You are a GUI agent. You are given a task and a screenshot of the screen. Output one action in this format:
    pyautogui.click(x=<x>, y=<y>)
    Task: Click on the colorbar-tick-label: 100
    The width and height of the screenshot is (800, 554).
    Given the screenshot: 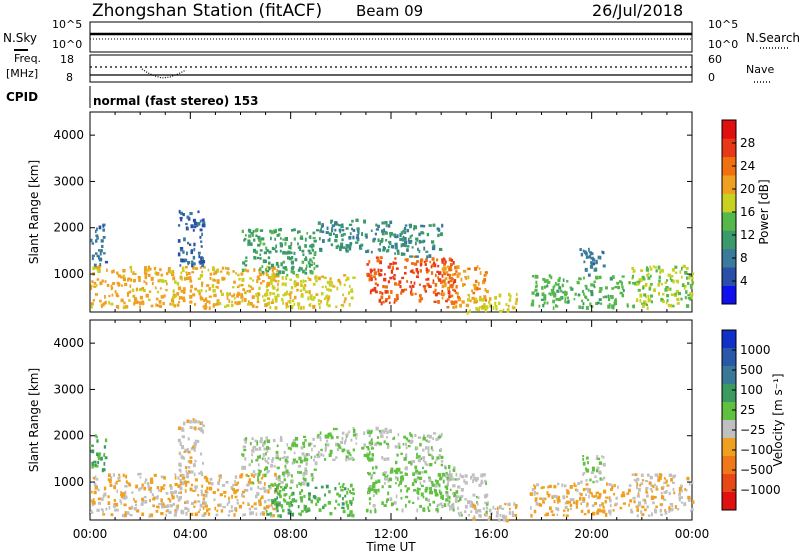 What is the action you would take?
    pyautogui.click(x=751, y=390)
    